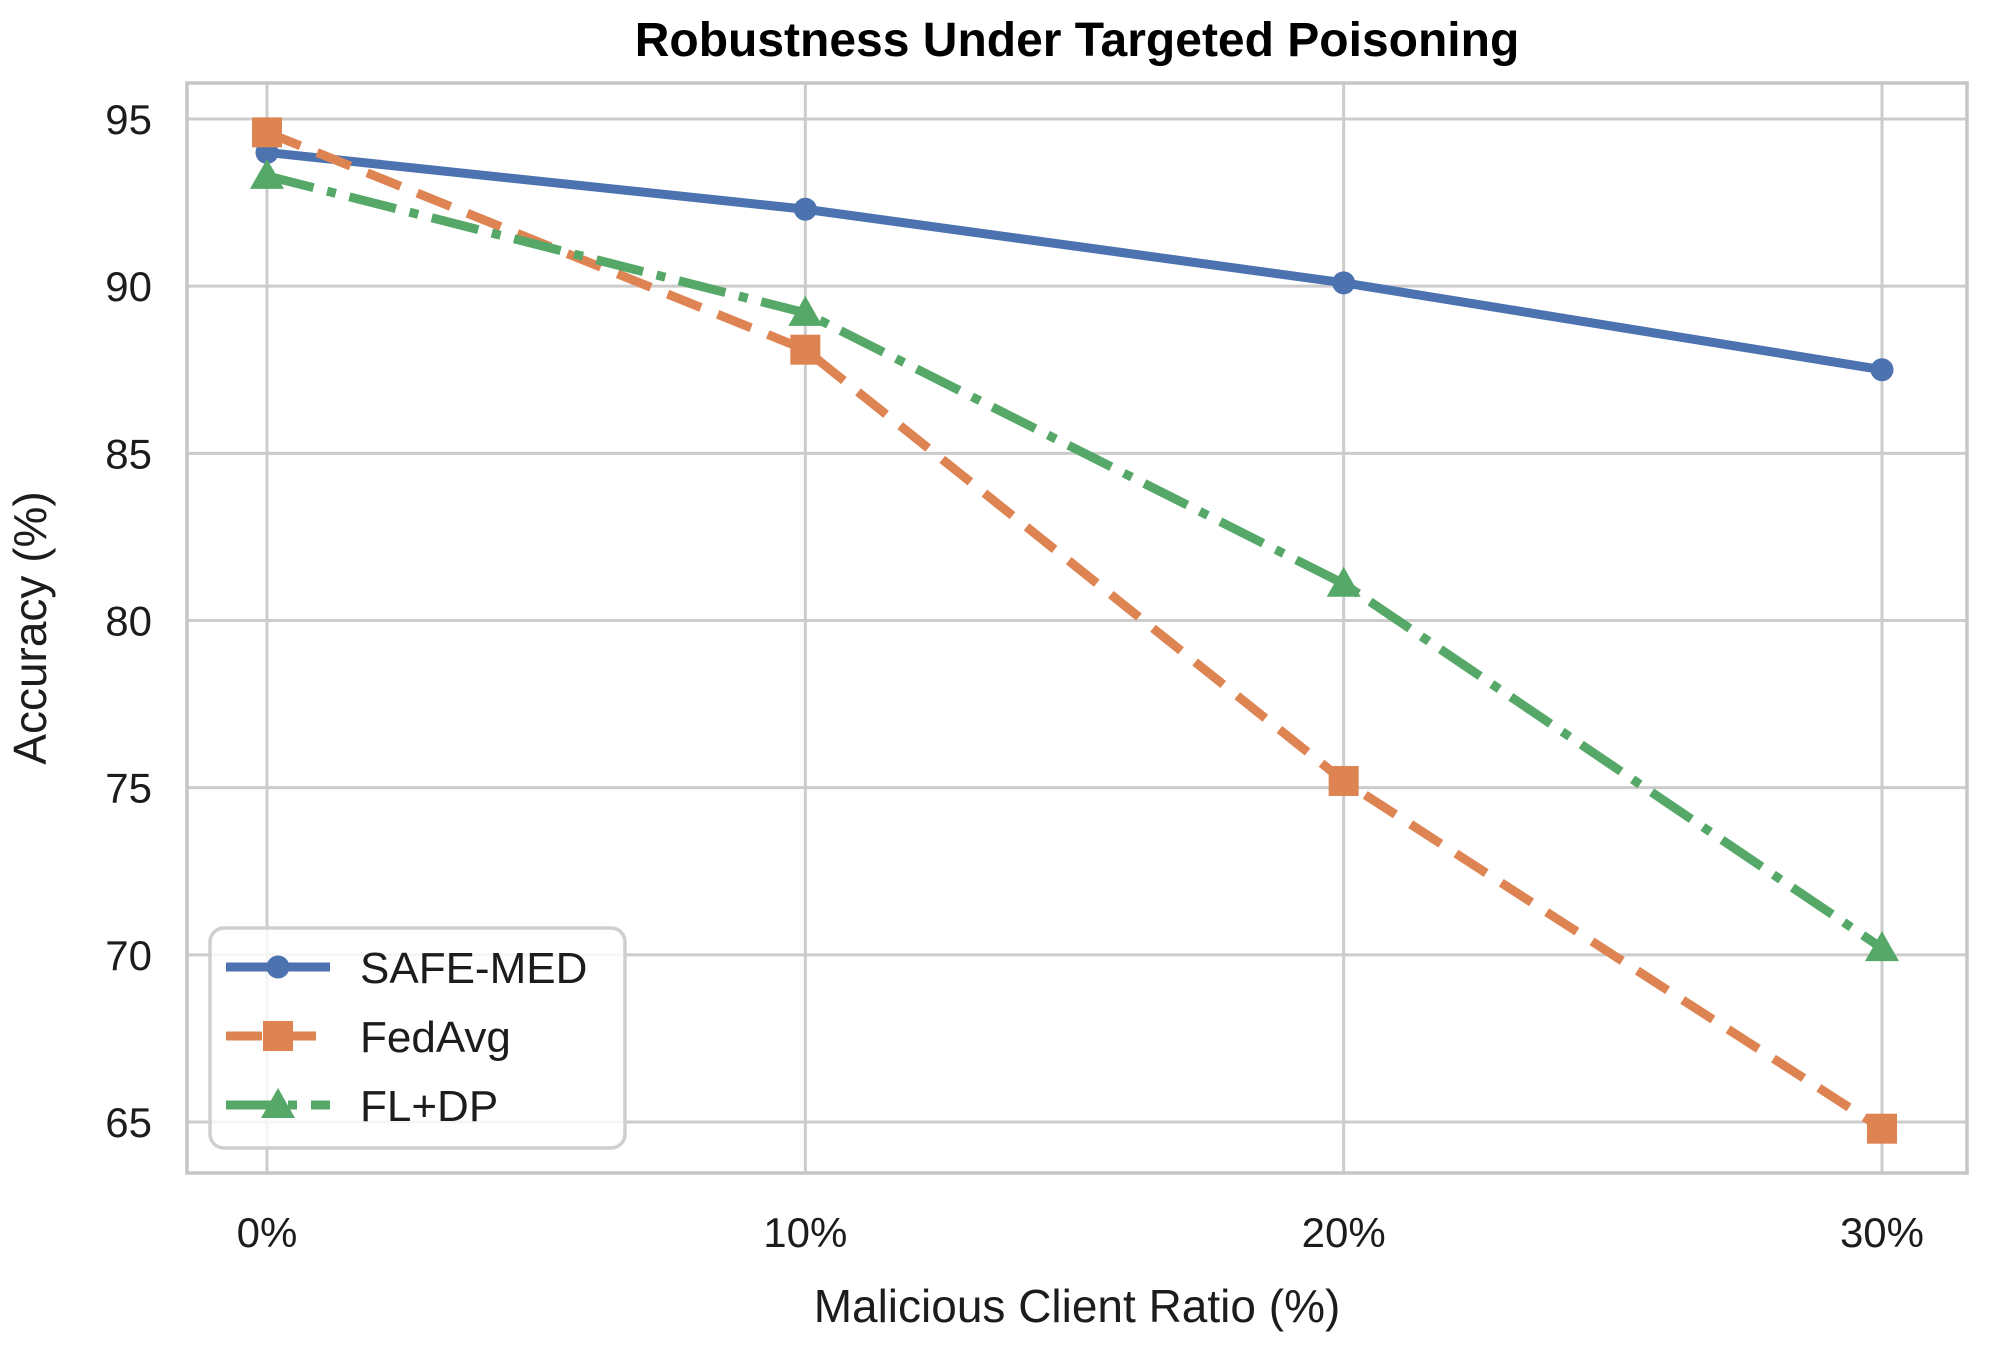 The height and width of the screenshot is (1350, 1989). Describe the element at coordinates (267, 1232) in the screenshot. I see `x-tick-label: 0%` at that location.